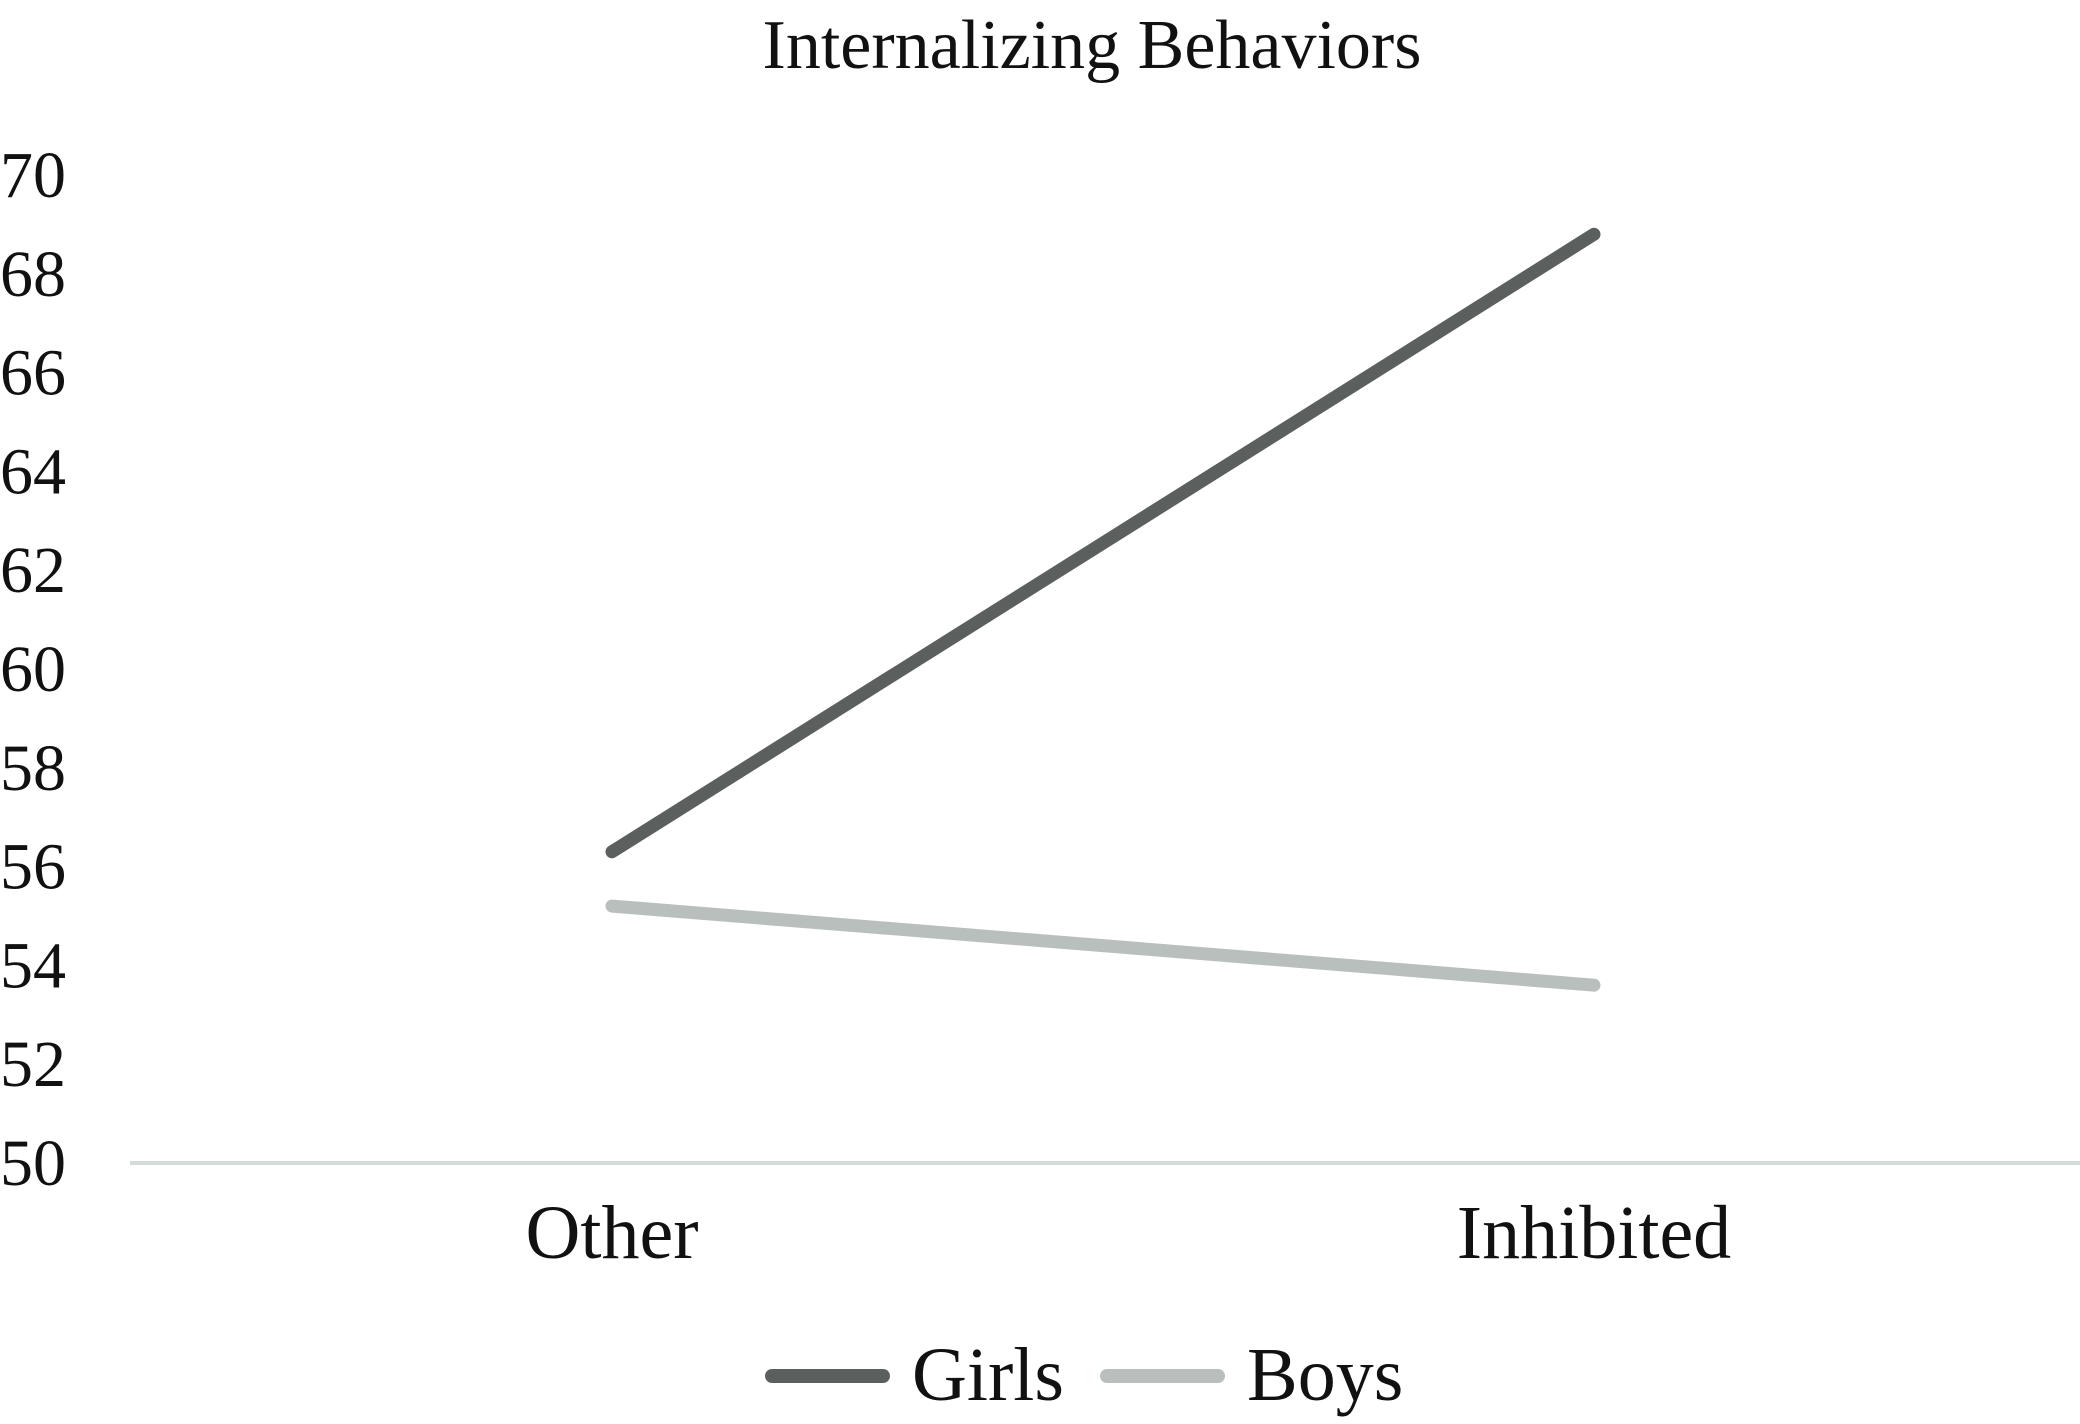 The height and width of the screenshot is (1424, 2080). I want to click on legend-label-girls: Girls, so click(988, 1375).